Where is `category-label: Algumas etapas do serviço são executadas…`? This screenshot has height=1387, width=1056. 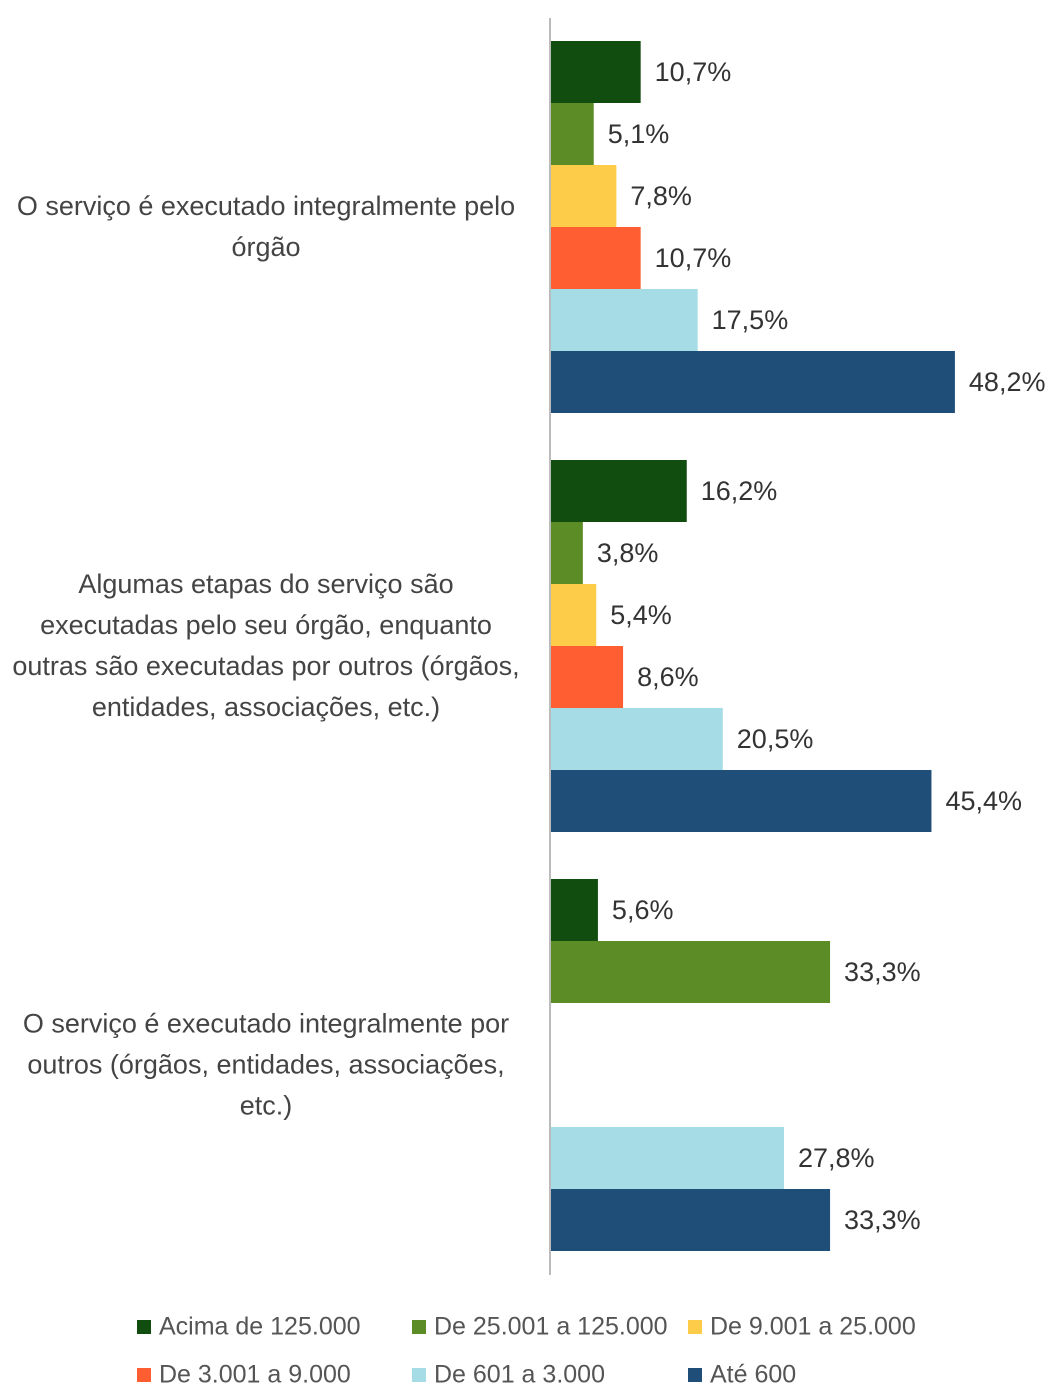 category-label: Algumas etapas do serviço são executadas… is located at coordinates (266, 645).